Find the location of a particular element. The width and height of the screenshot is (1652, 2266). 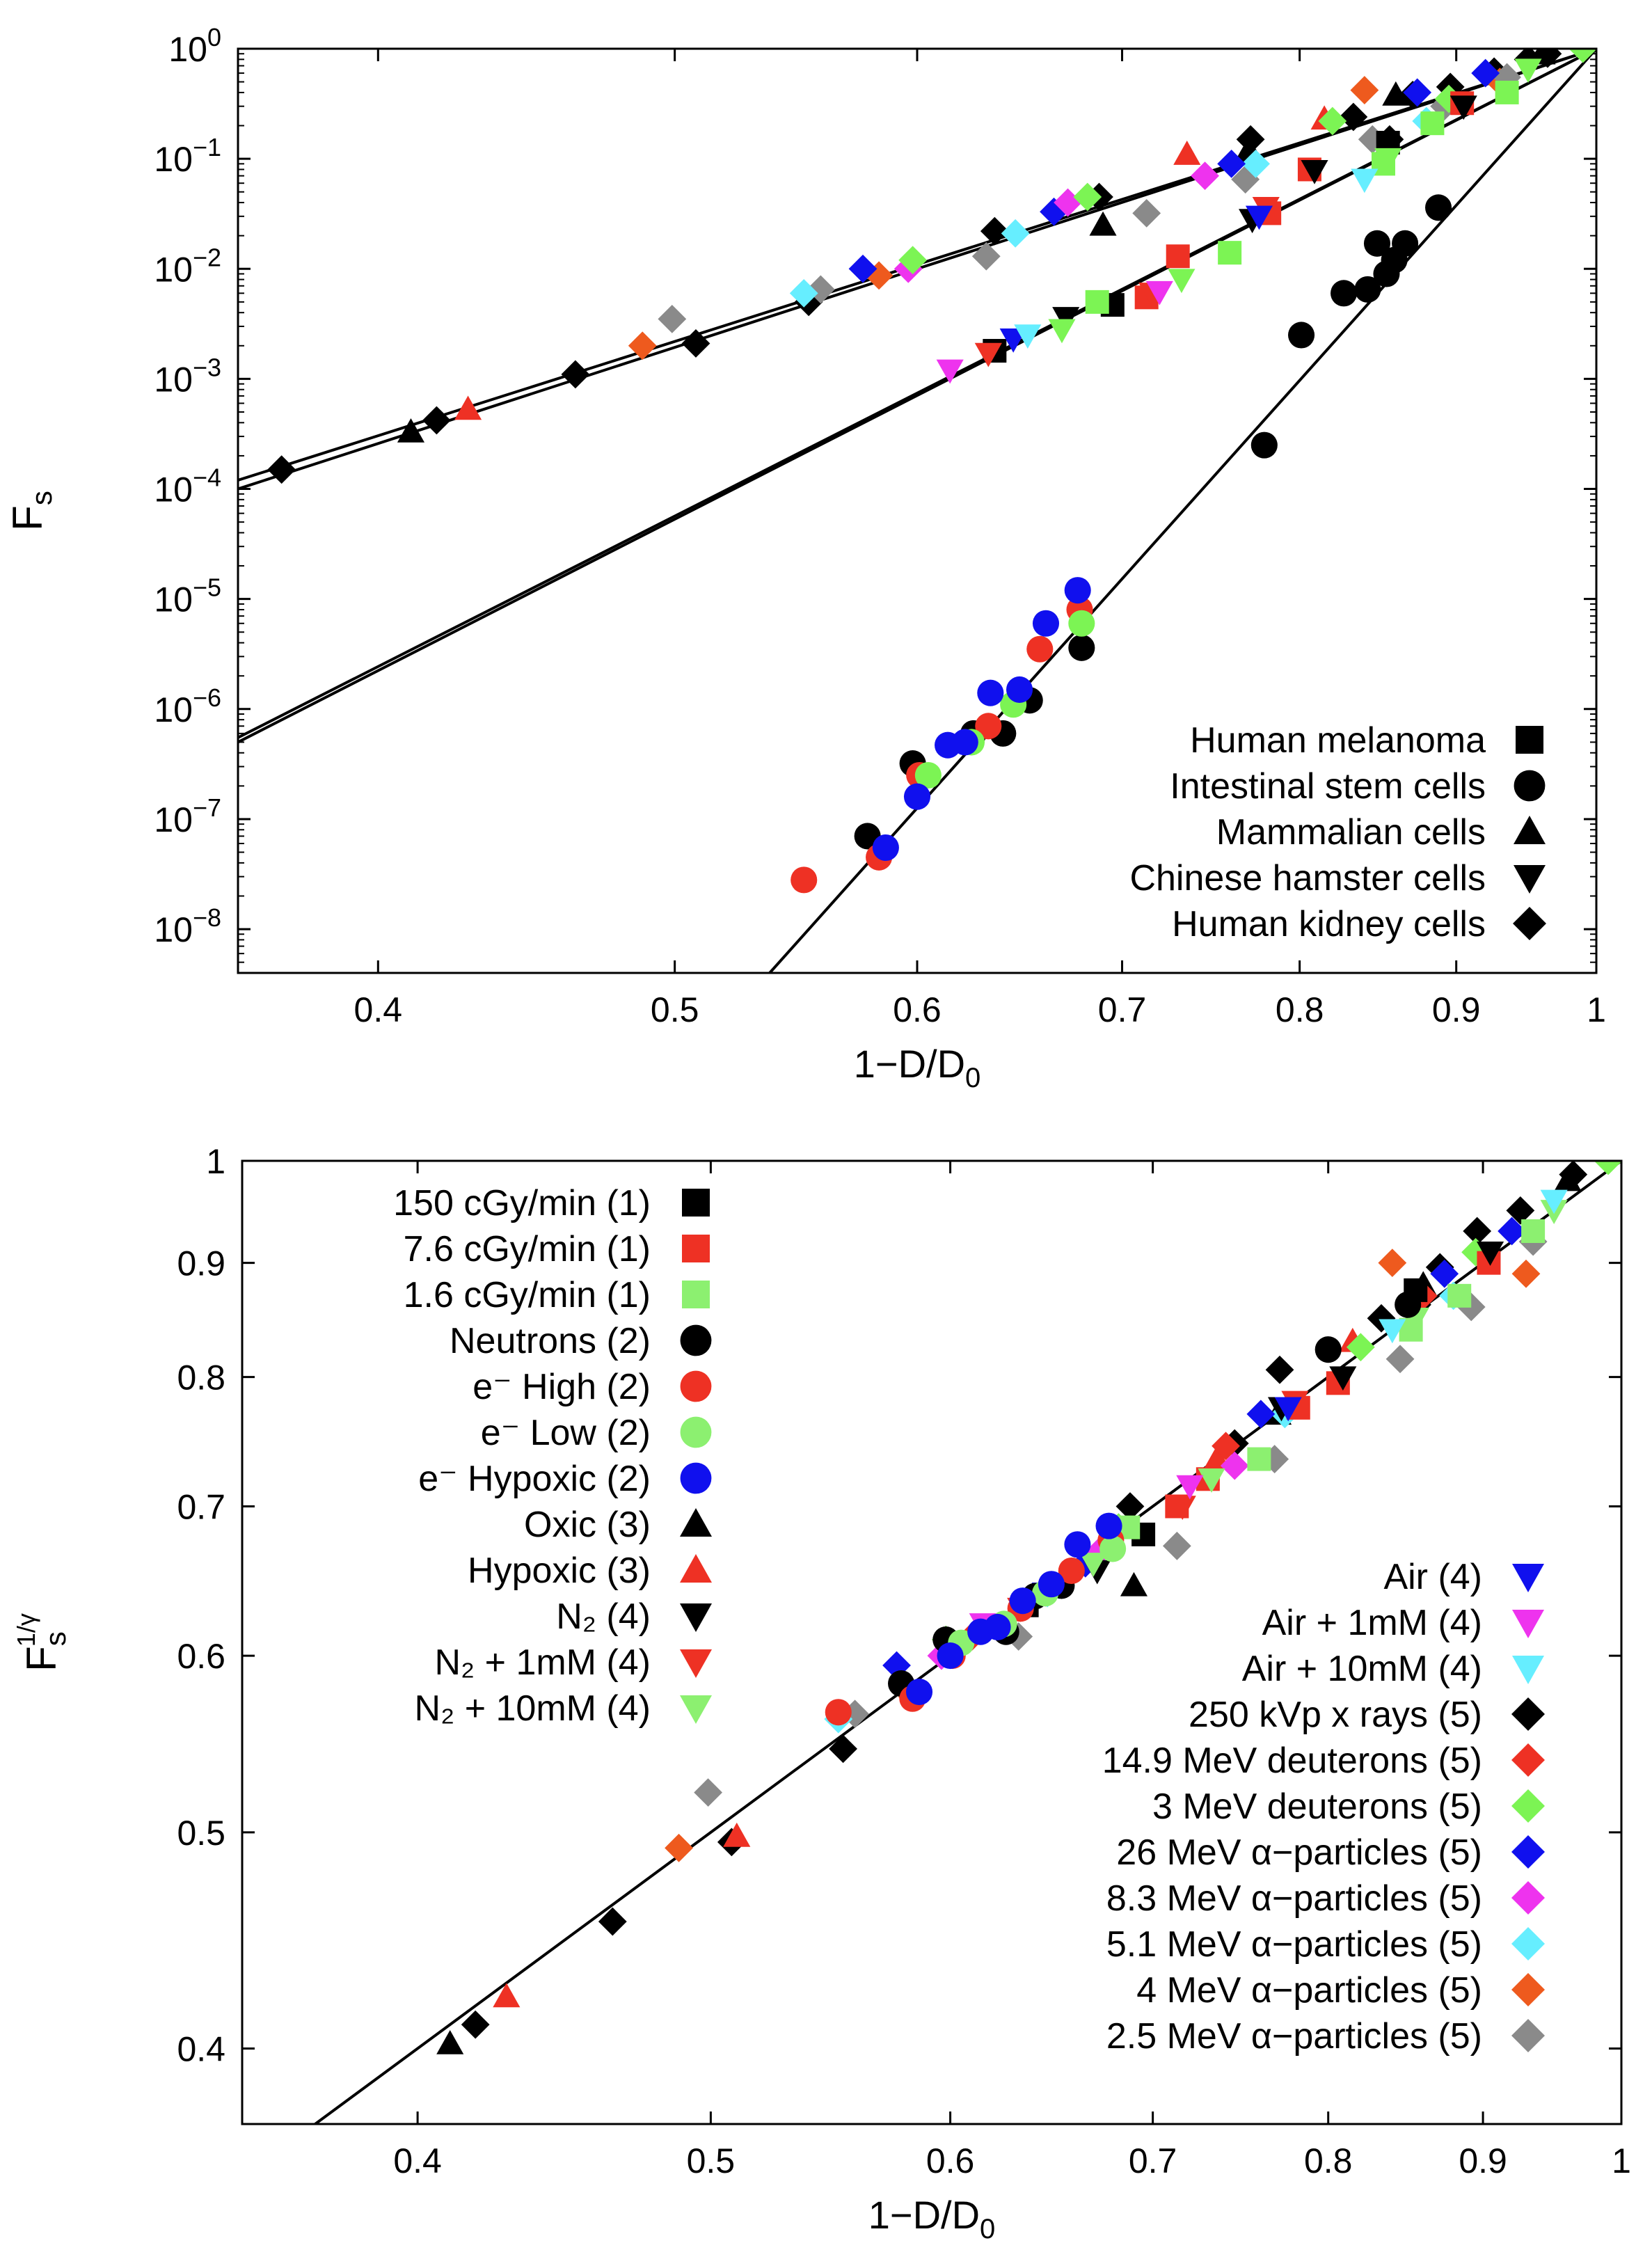

legend-label: e⁻ Hypoxic (2) is located at coordinates (534, 1479).